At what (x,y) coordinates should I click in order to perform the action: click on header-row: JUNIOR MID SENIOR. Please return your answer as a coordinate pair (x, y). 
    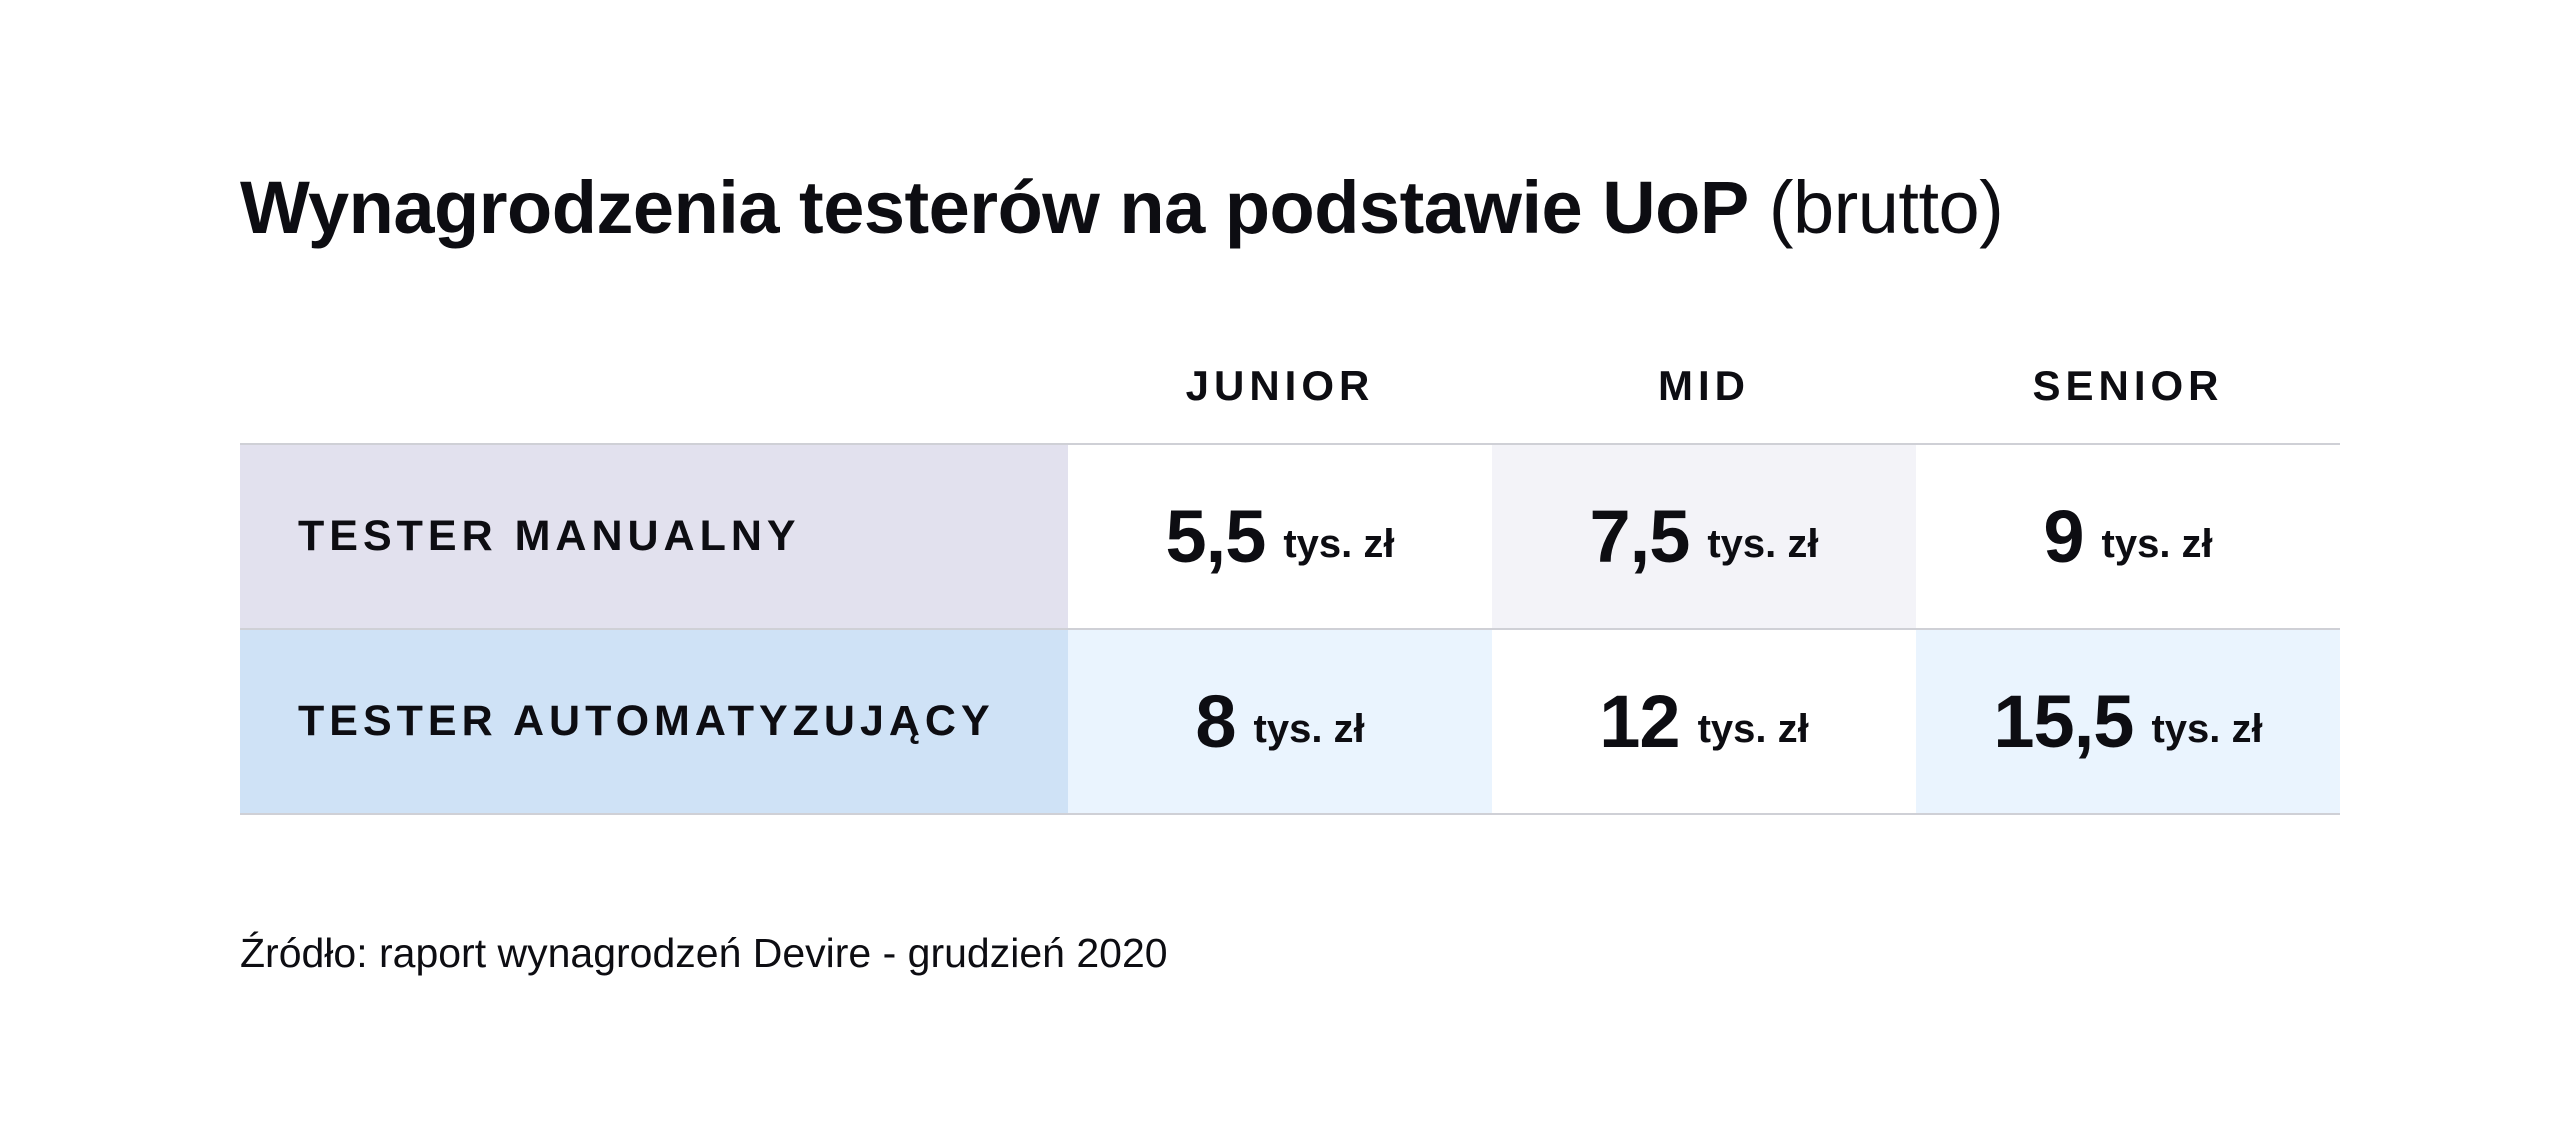
    Looking at the image, I should click on (1290, 385).